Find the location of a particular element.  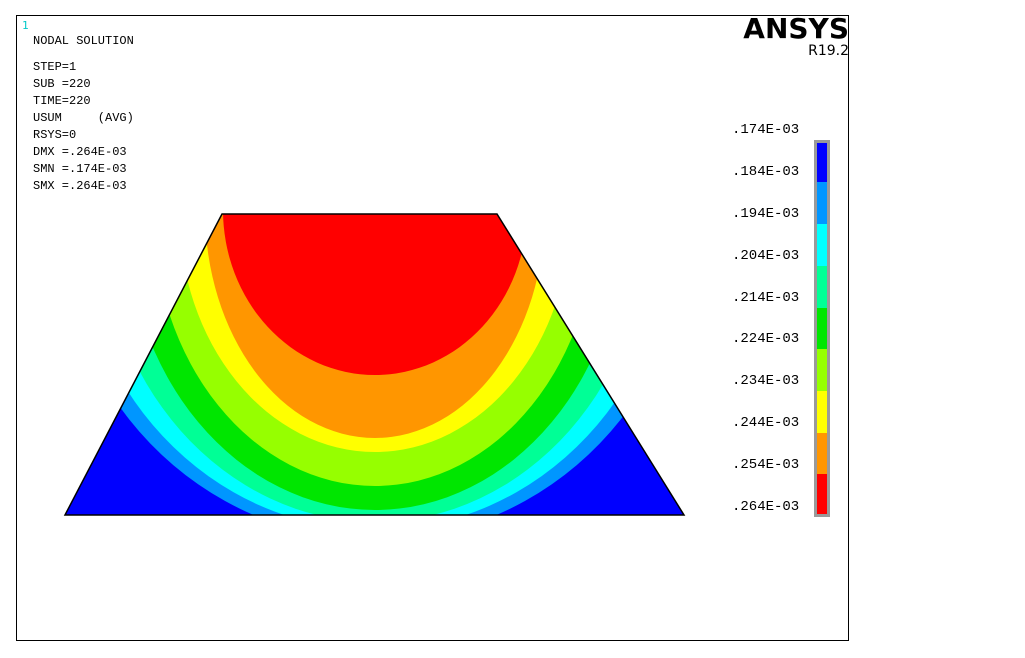

legend-colorbar is located at coordinates (822, 328).